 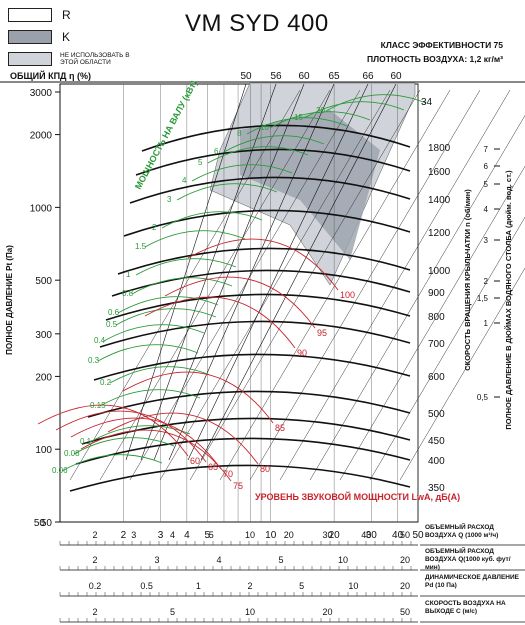 What do you see at coordinates (172, 535) in the screenshot?
I see `bottom-scale-label: 4` at bounding box center [172, 535].